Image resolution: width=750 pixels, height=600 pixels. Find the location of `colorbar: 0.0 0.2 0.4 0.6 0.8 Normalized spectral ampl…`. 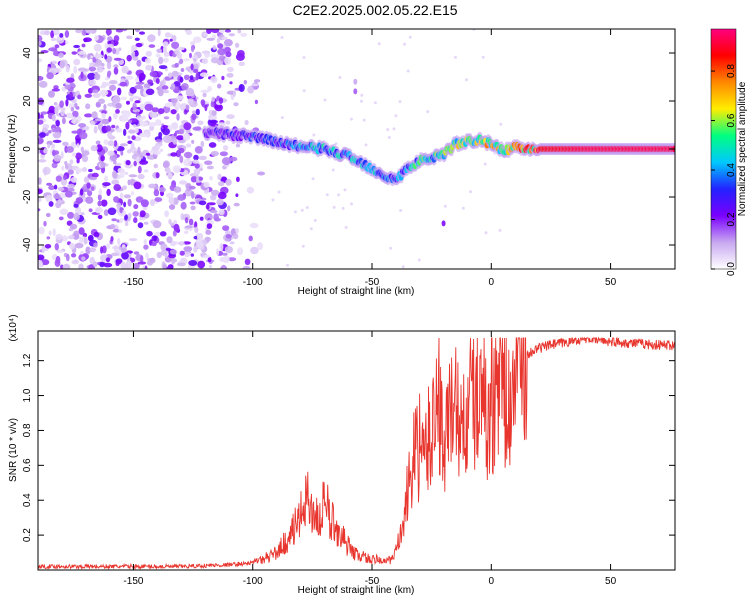

colorbar: 0.0 0.2 0.4 0.6 0.8 Normalized spectral ampl… is located at coordinates (729, 152).